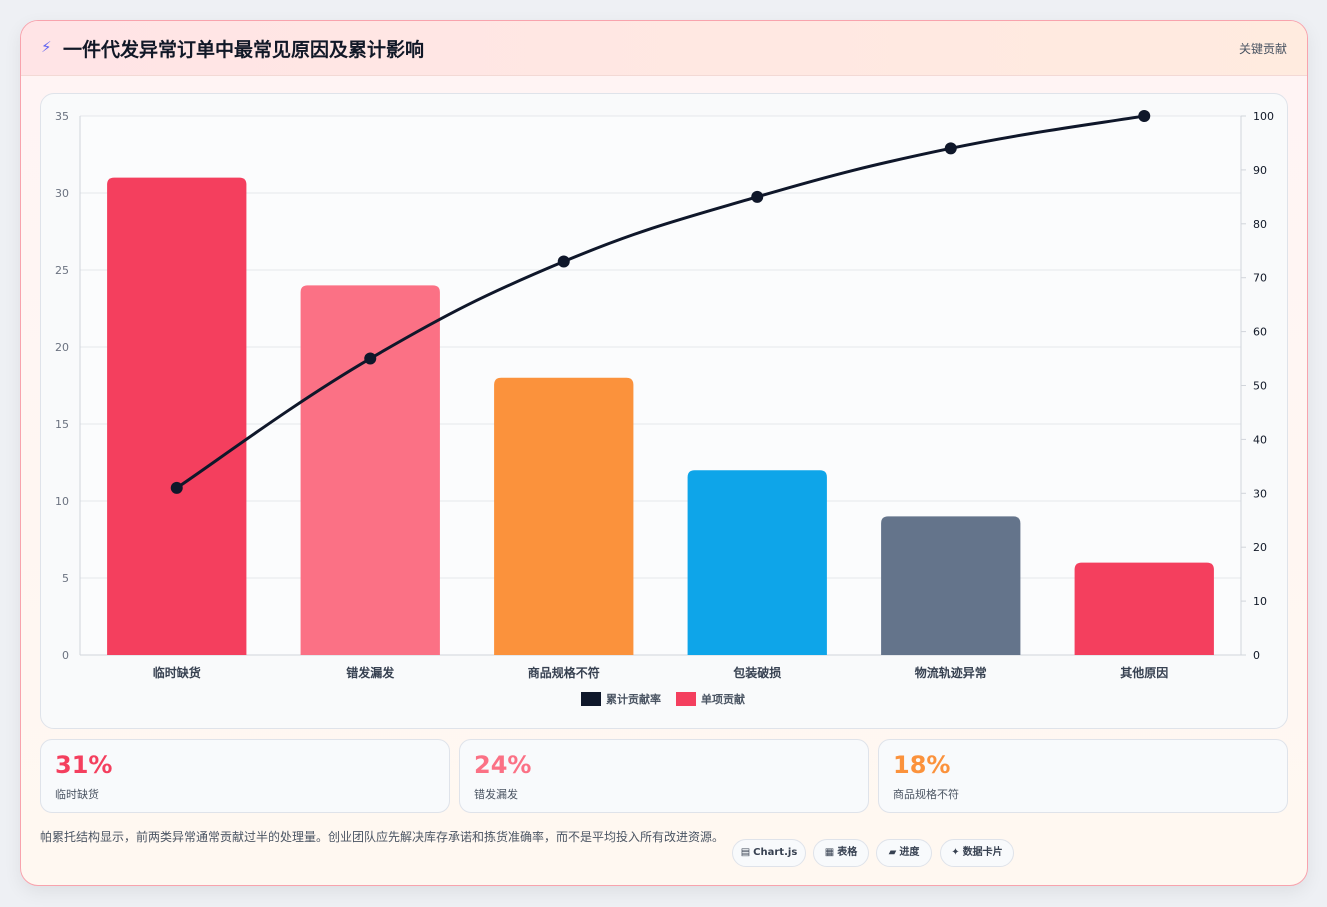  Describe the element at coordinates (62, 424) in the screenshot. I see `left-tick-label: 15` at that location.